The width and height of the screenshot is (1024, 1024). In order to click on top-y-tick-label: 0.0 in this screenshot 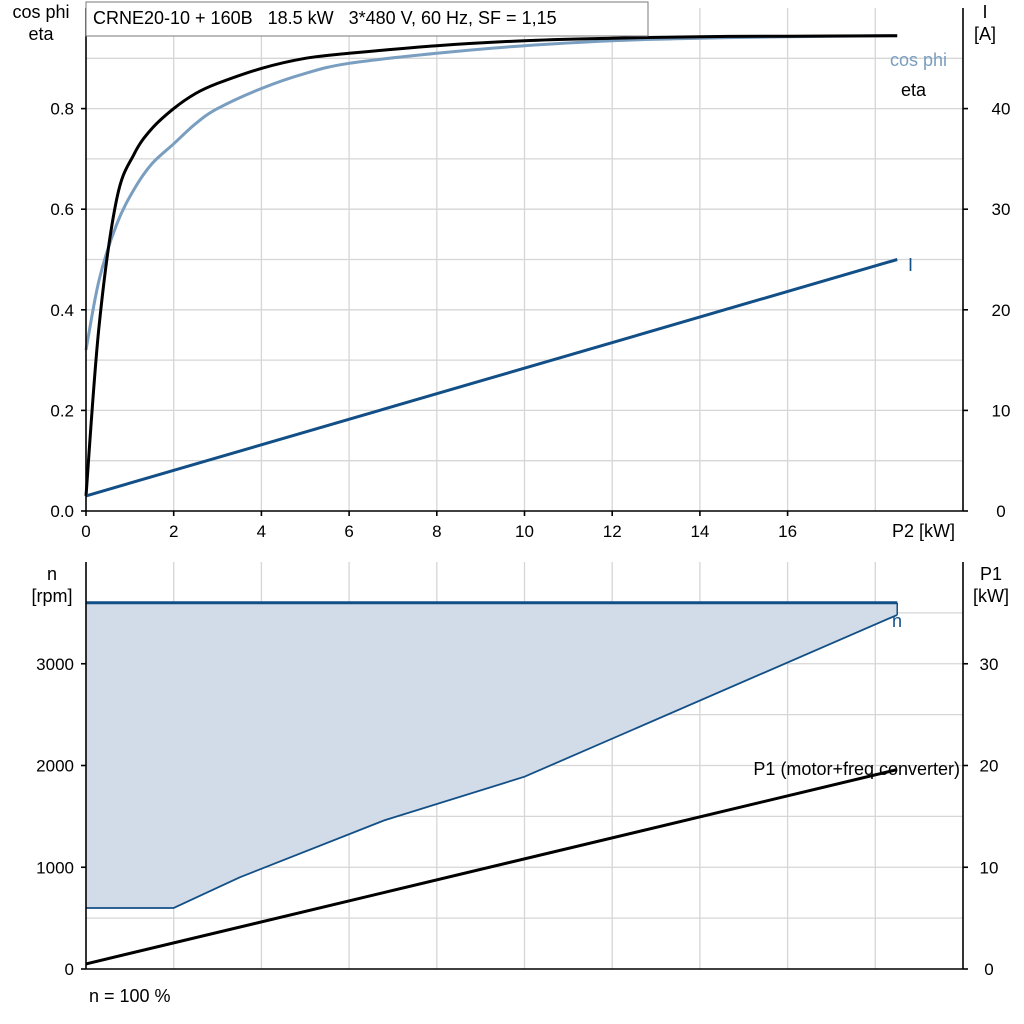, I will do `click(62, 511)`.